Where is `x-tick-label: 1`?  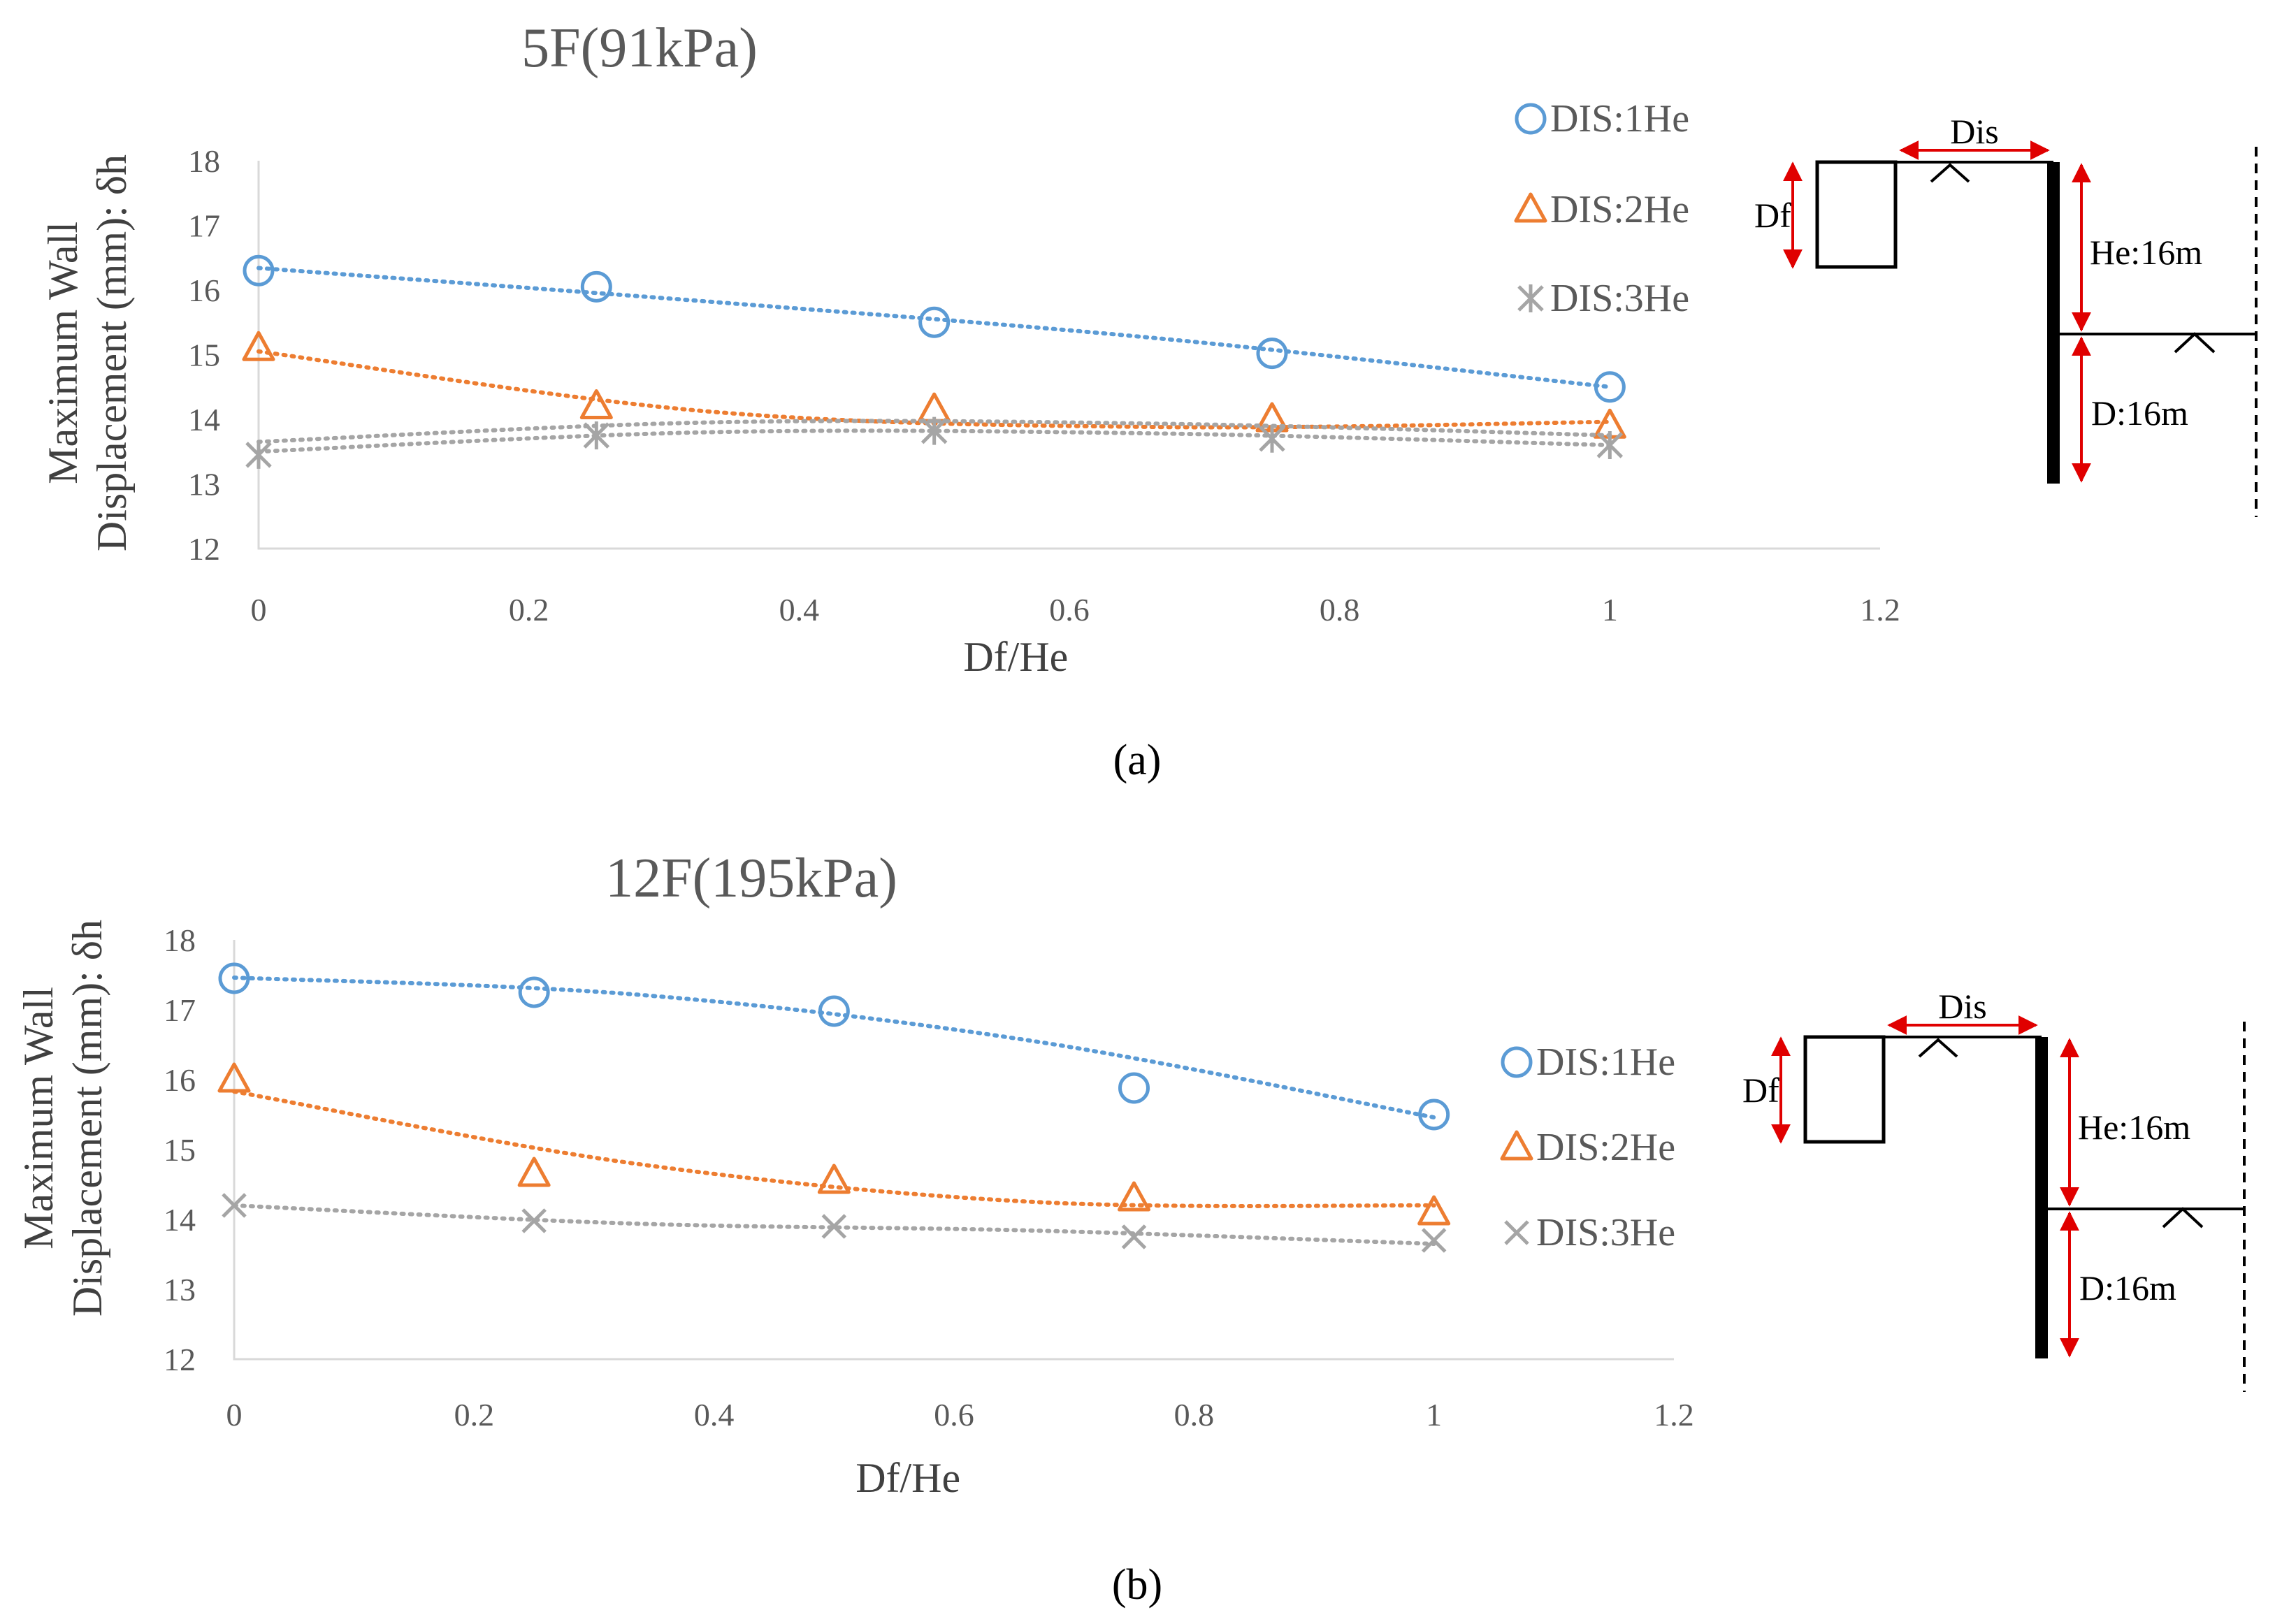
x-tick-label: 1 is located at coordinates (1610, 610).